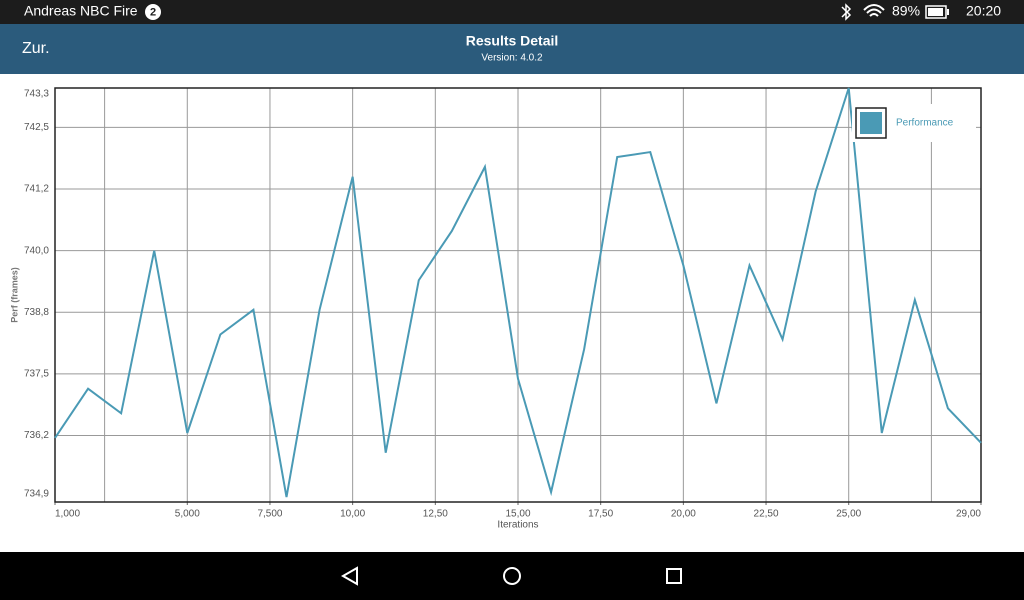 The image size is (1024, 600). What do you see at coordinates (983, 11) in the screenshot?
I see `clock: 20:20` at bounding box center [983, 11].